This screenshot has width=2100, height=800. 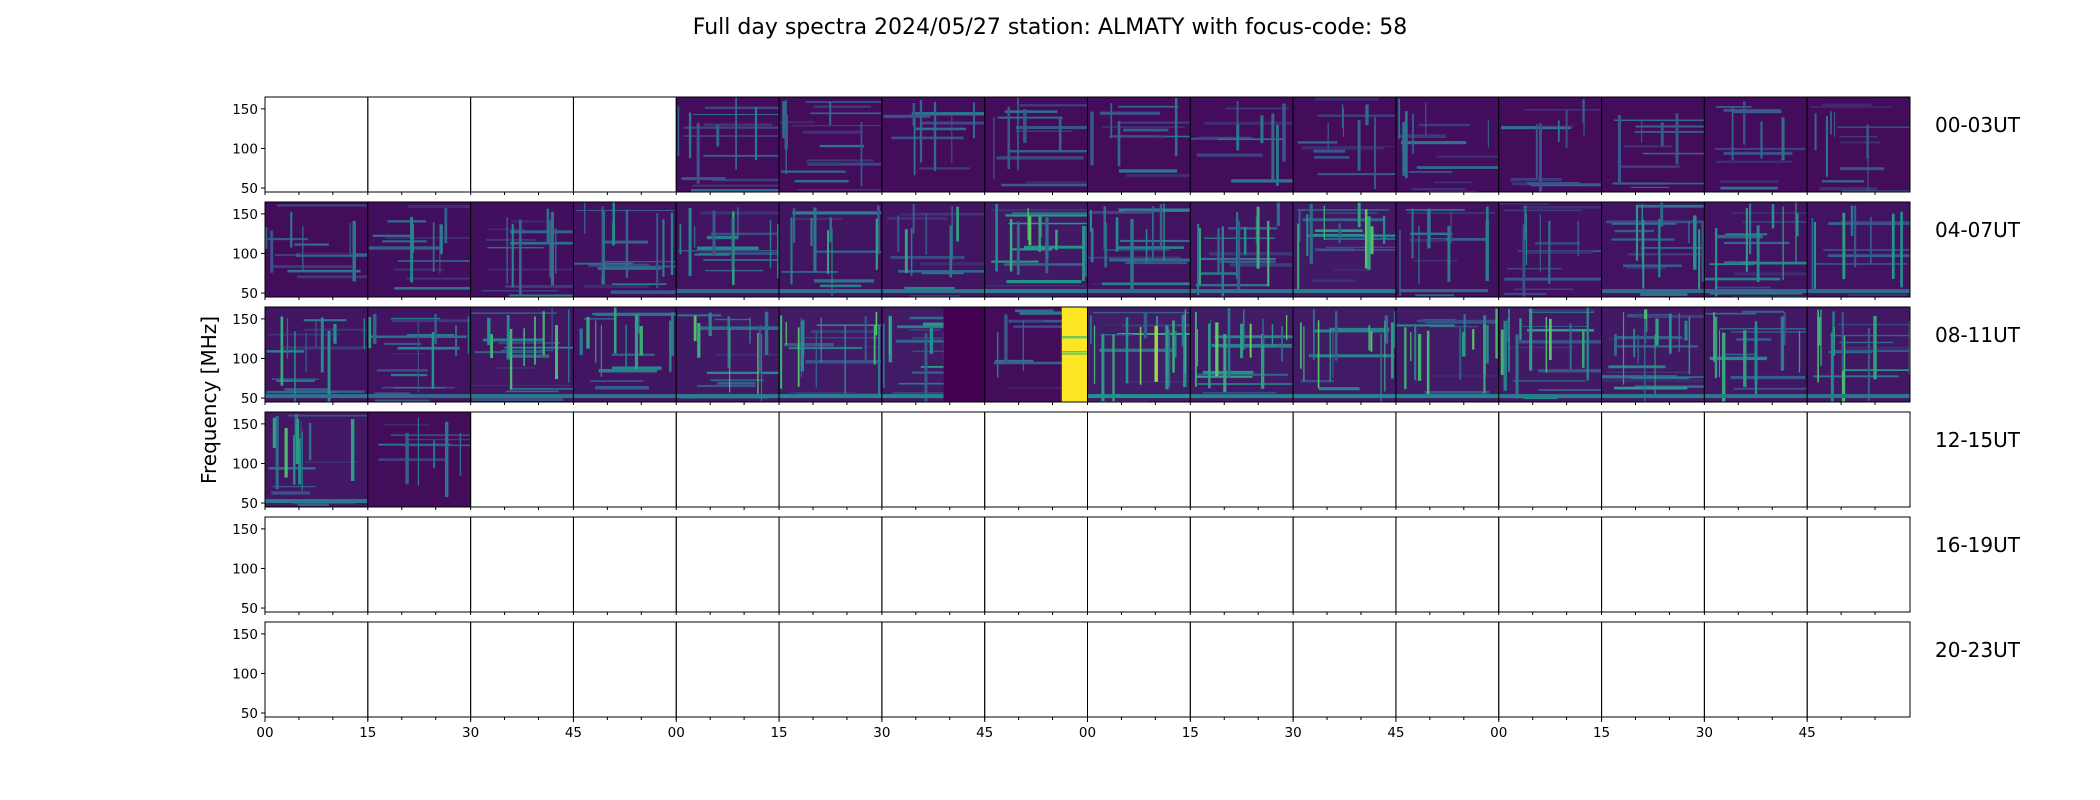 What do you see at coordinates (1036, 729) in the screenshot?
I see `x-axis: 00 15 30 45 00 15 30 45 00 15 30 45 00 15 30 45` at bounding box center [1036, 729].